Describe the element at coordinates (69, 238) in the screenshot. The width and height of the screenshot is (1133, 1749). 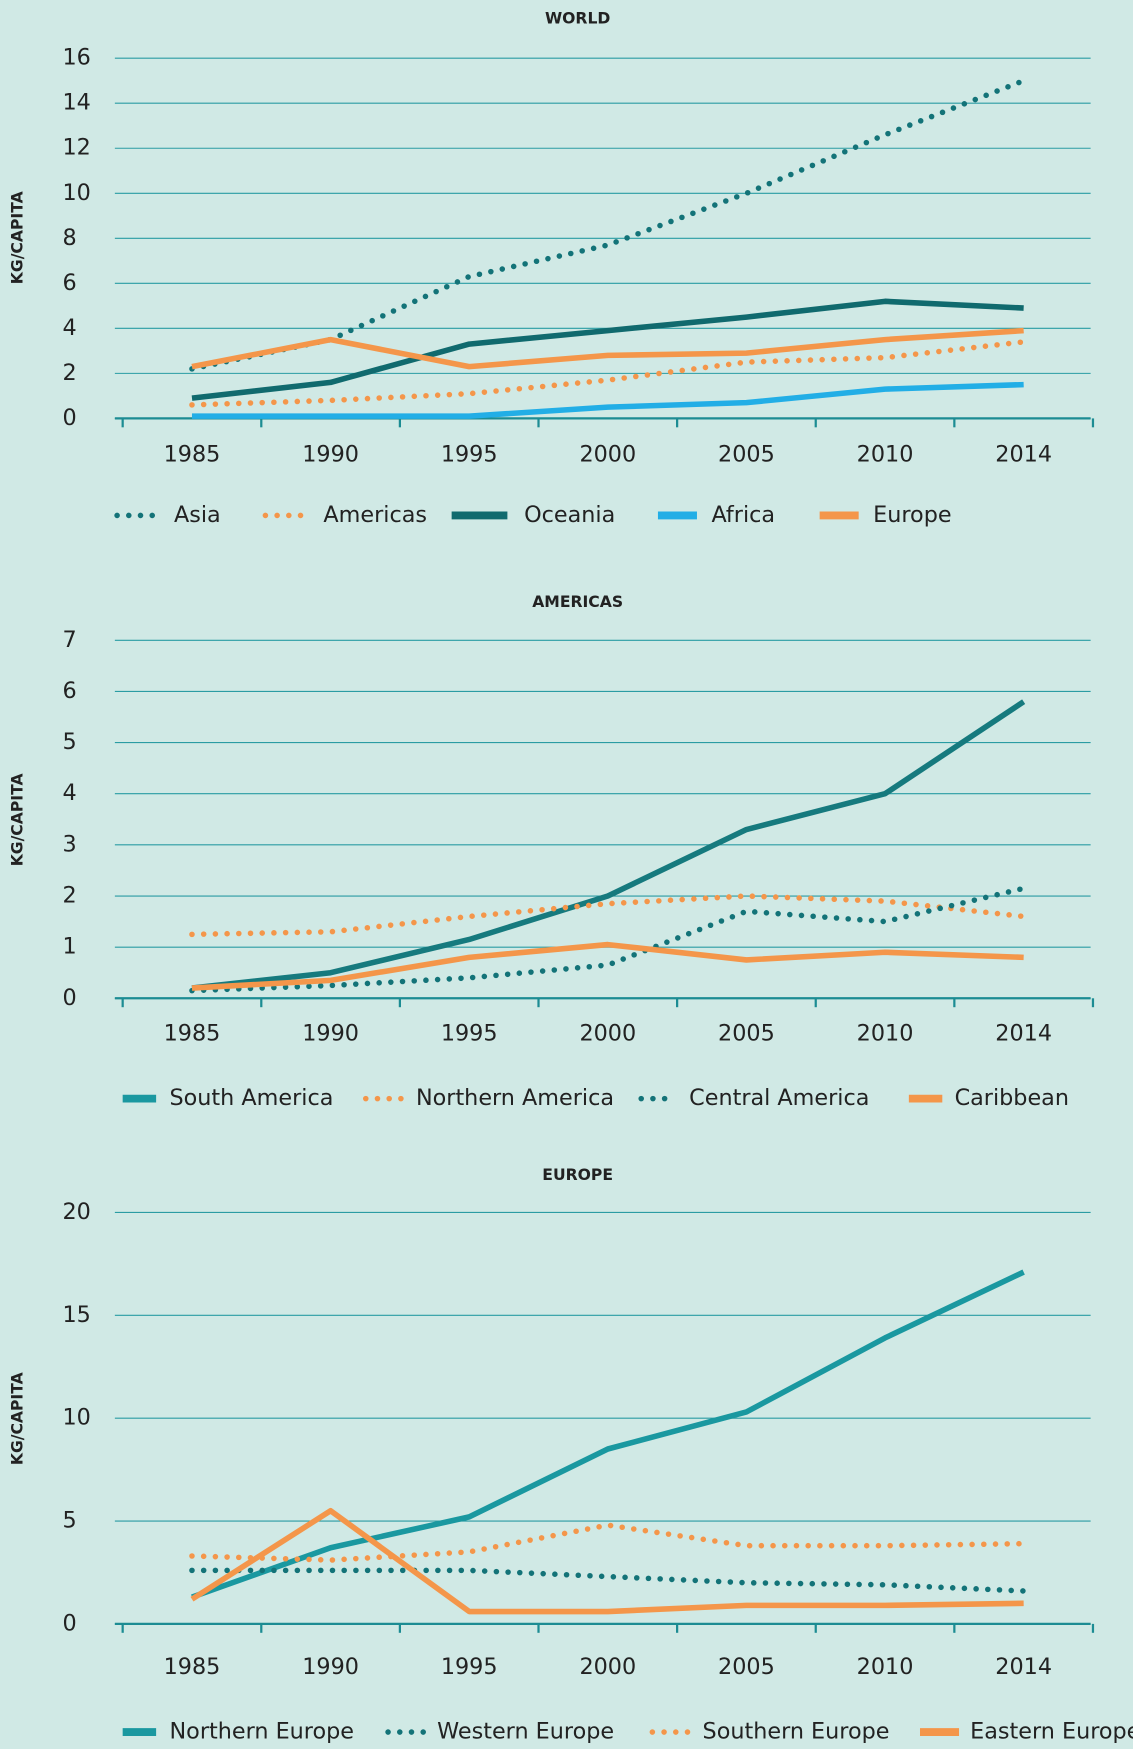
I see `y-tick-label: 8` at that location.